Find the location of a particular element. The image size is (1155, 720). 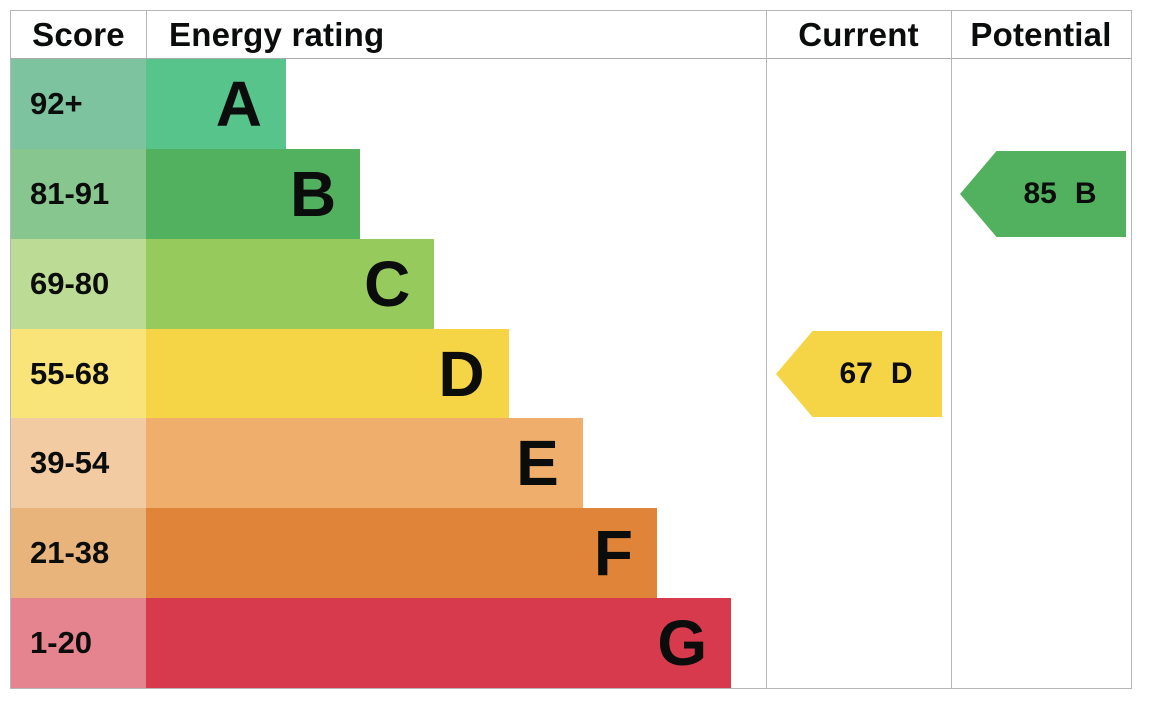

band-letter-f: F is located at coordinates (613, 553).